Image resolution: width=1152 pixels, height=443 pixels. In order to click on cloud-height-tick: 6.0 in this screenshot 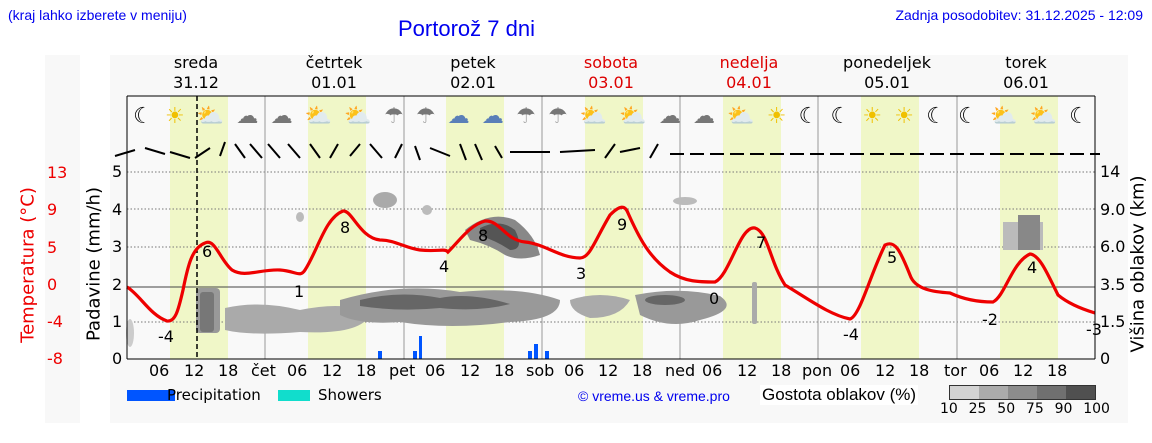, I will do `click(1113, 246)`.